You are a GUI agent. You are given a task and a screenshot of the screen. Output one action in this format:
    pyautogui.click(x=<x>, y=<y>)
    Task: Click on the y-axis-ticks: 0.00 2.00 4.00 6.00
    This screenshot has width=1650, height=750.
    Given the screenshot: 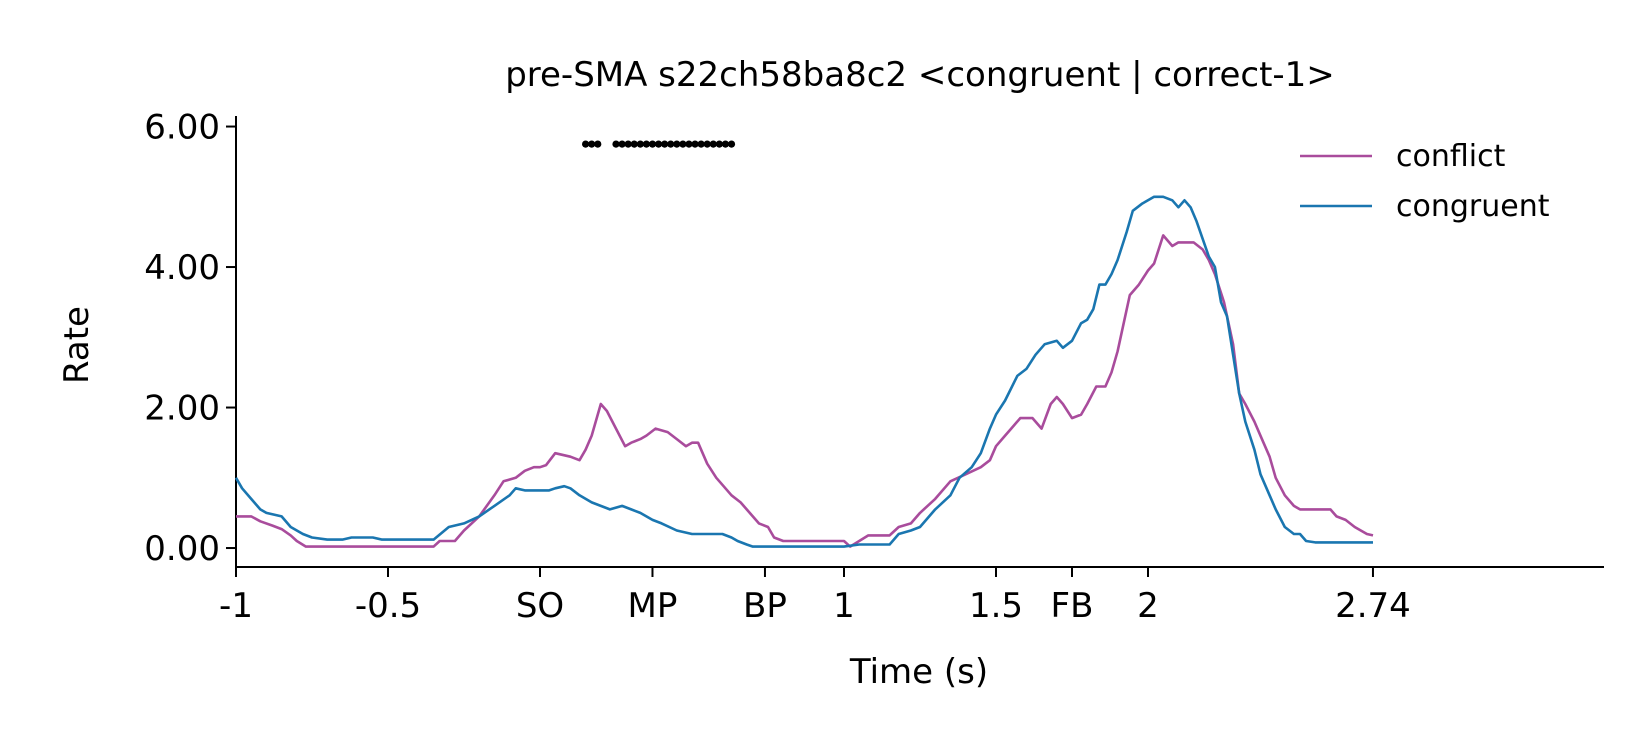 What is the action you would take?
    pyautogui.click(x=190, y=338)
    